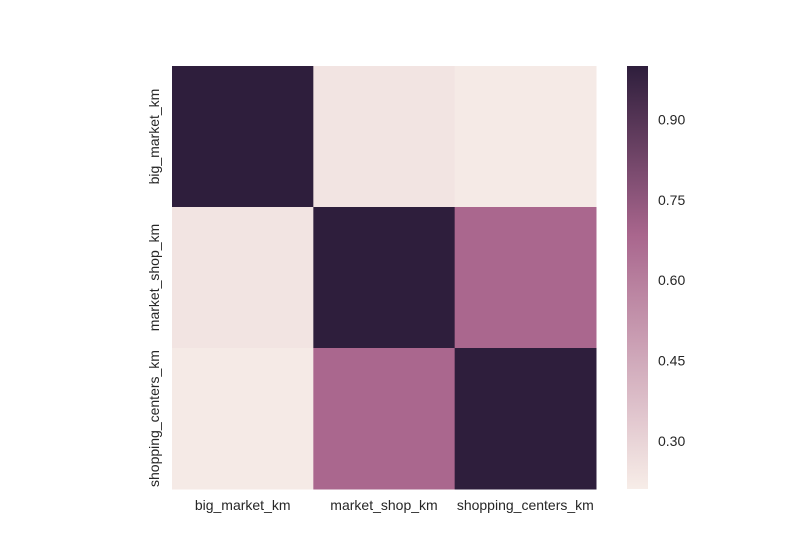  Describe the element at coordinates (671, 200) in the screenshot. I see `colorbar-tick-label: 0.75` at that location.